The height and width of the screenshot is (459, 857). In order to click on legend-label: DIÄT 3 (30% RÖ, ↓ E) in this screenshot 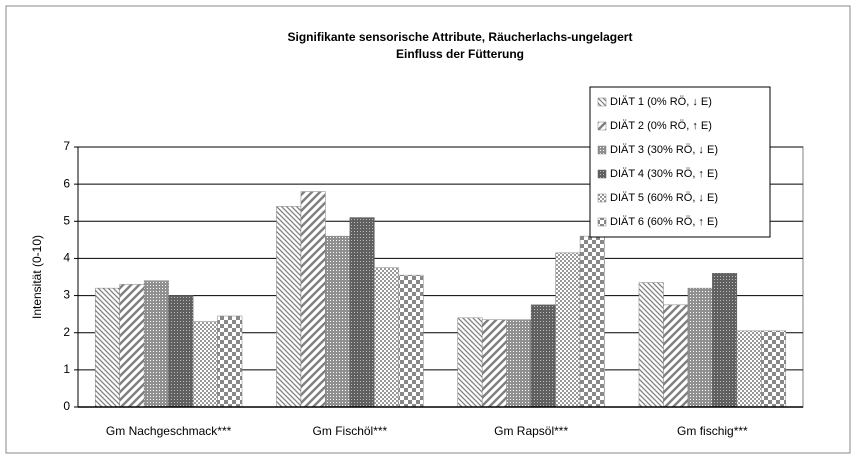, I will do `click(664, 150)`.